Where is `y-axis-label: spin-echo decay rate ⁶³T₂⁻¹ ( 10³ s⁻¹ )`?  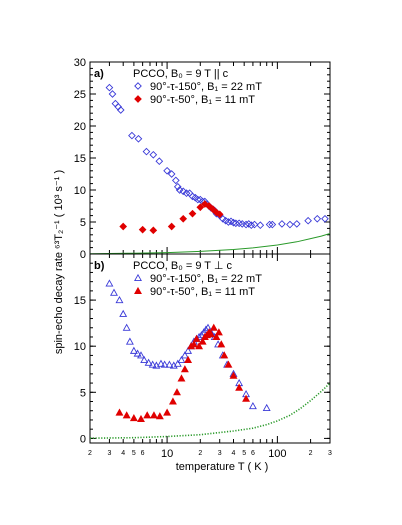
y-axis-label: spin-echo decay rate ⁶³T₂⁻¹ ( 10³ s⁻¹ ) is located at coordinates (59, 262).